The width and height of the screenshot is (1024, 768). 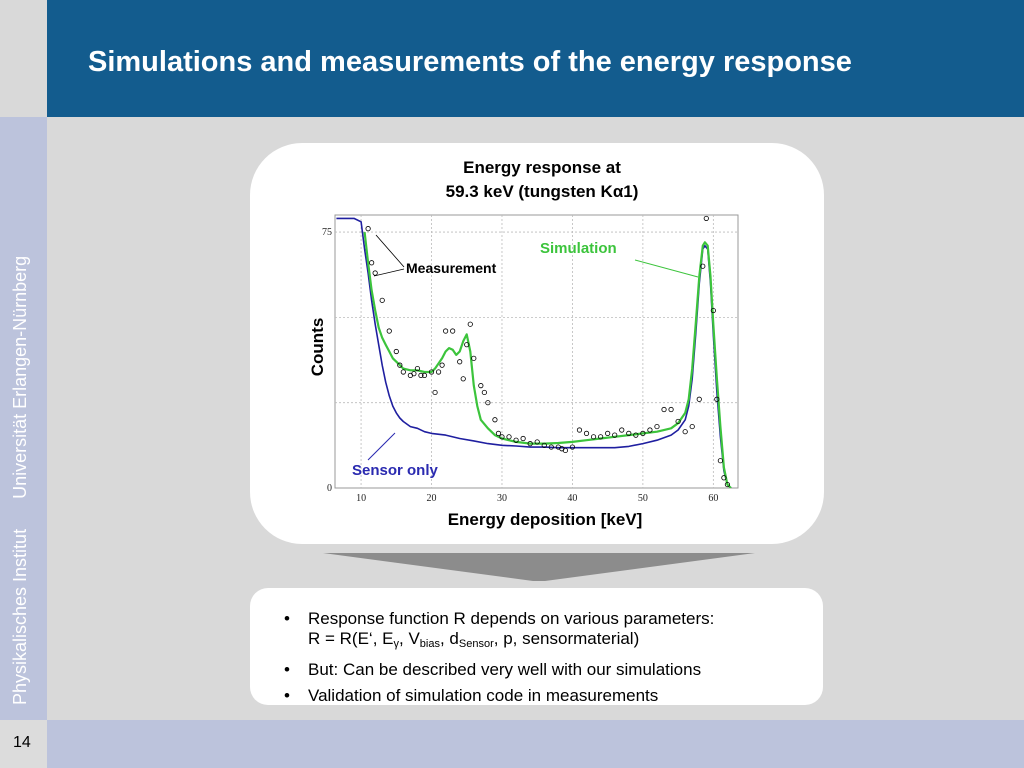 What do you see at coordinates (409, 638) in the screenshot?
I see `formula-mid1: , V` at bounding box center [409, 638].